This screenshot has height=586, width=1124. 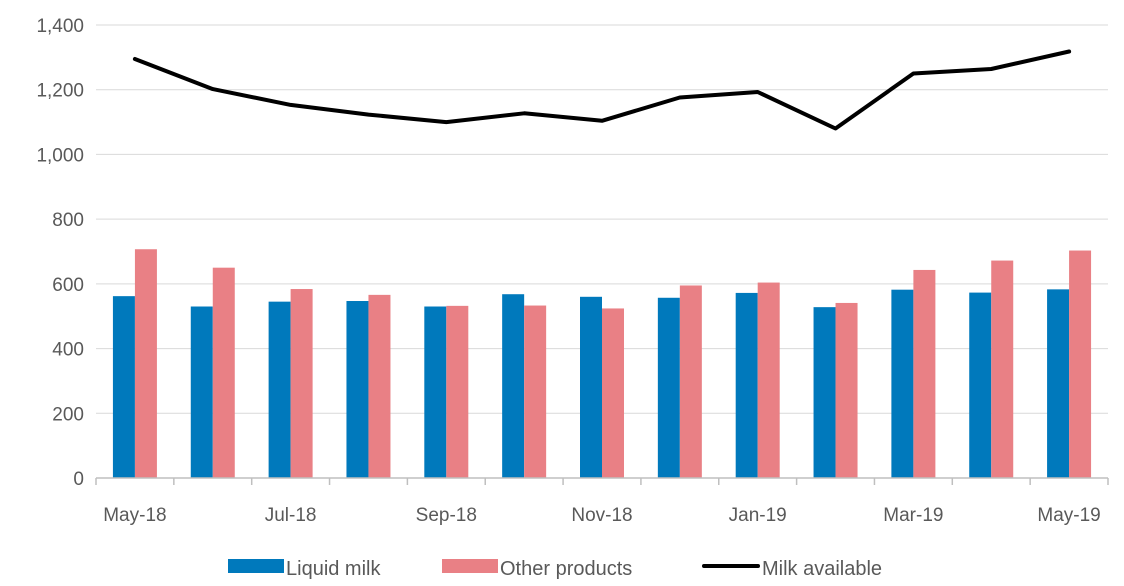 What do you see at coordinates (822, 569) in the screenshot?
I see `legend-label-milk-available: Milk available` at bounding box center [822, 569].